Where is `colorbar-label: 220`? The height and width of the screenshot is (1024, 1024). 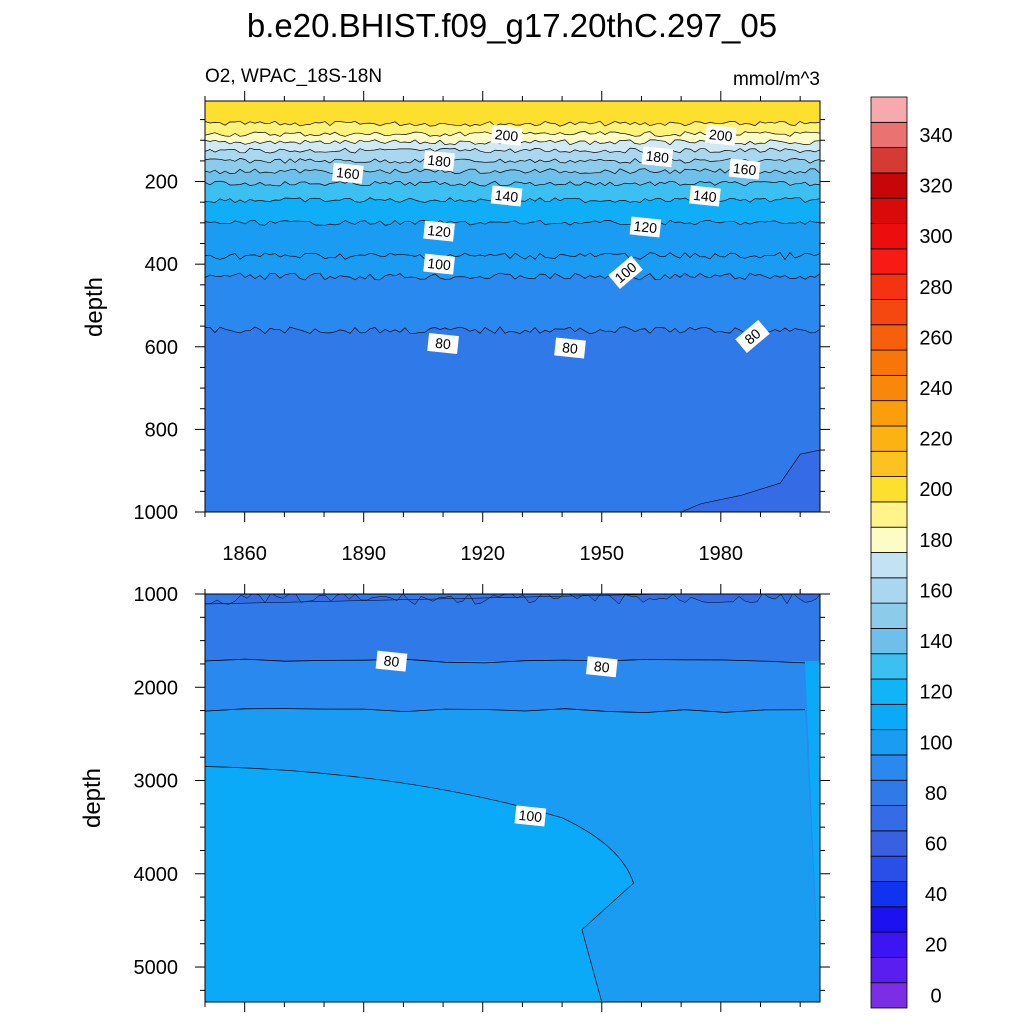
colorbar-label: 220 is located at coordinates (935, 440).